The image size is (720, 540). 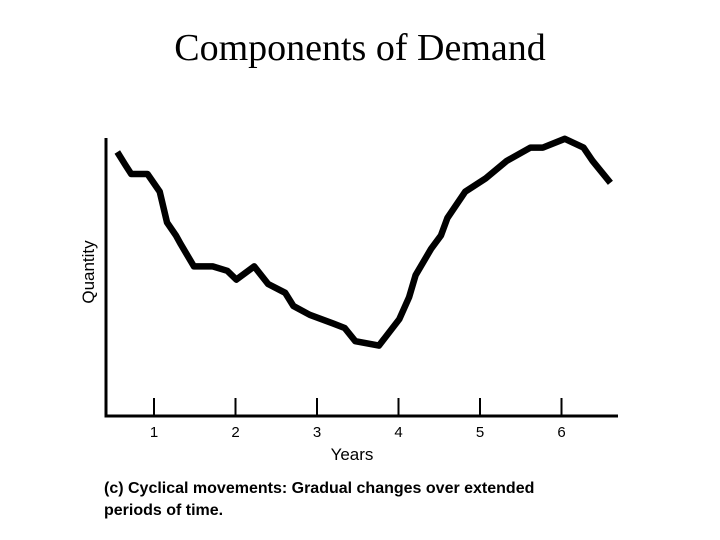 What do you see at coordinates (352, 454) in the screenshot?
I see `x-axis-label: Years` at bounding box center [352, 454].